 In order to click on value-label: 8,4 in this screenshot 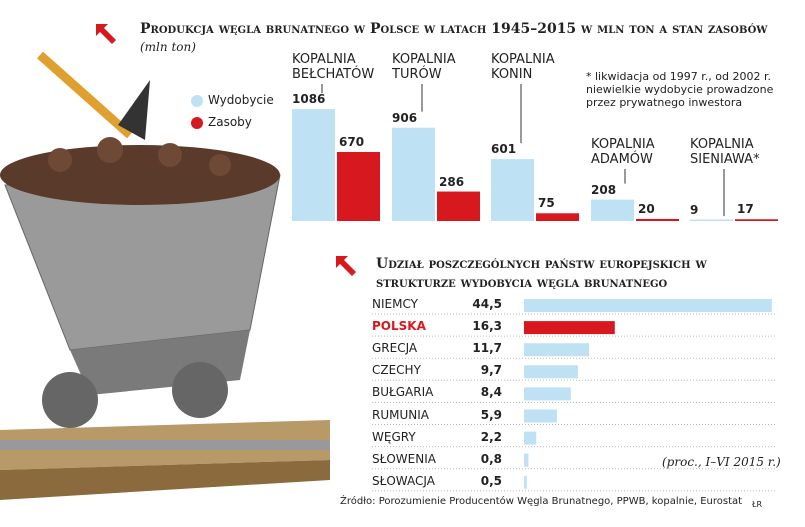, I will do `click(491, 392)`.